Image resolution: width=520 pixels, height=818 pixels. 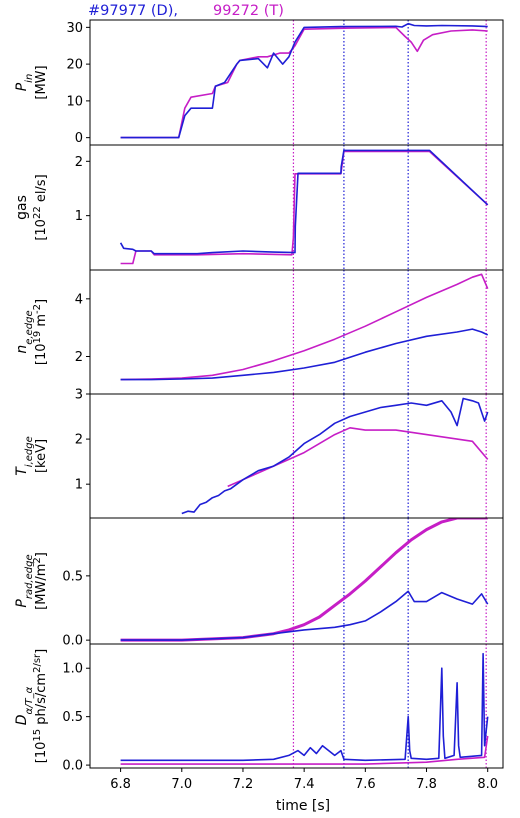 I want to click on panel-3: 2 4 ne,edge[1019 m-2], so click(x=259, y=332).